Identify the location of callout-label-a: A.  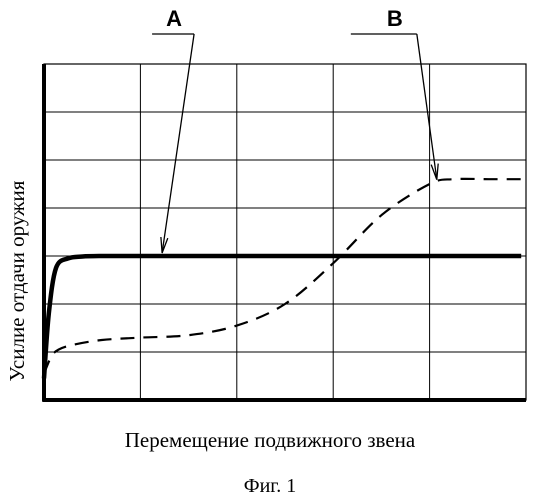
(174, 18).